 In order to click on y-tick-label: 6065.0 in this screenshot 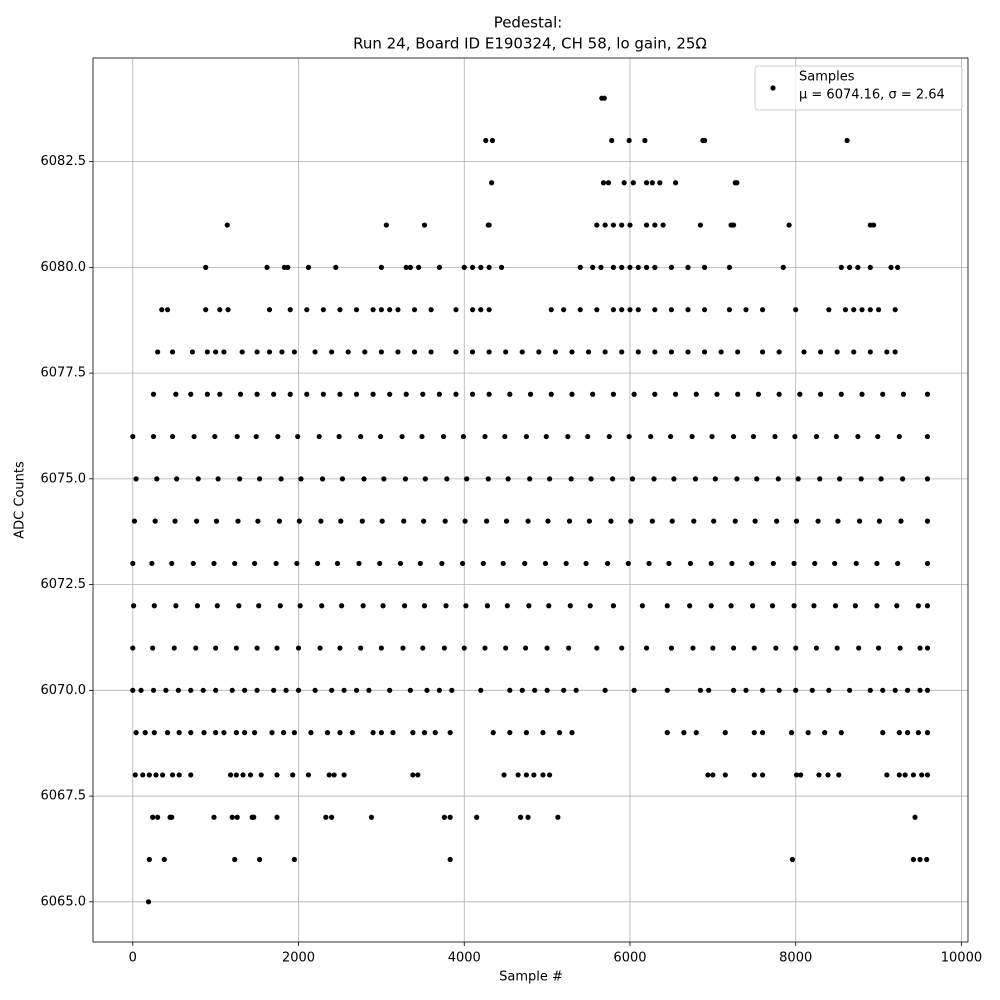, I will do `click(64, 901)`.